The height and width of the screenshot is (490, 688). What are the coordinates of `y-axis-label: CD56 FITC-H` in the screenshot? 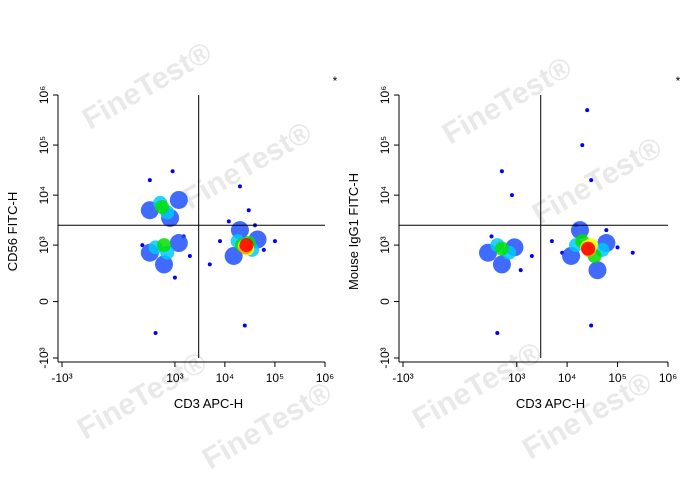 It's located at (12, 231).